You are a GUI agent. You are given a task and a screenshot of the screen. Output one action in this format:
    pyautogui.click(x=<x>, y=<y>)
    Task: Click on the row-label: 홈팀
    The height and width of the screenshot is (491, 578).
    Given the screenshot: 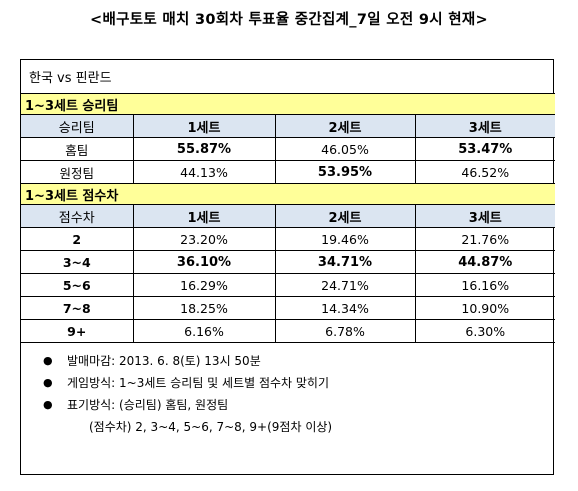 What is the action you would take?
    pyautogui.click(x=77, y=149)
    